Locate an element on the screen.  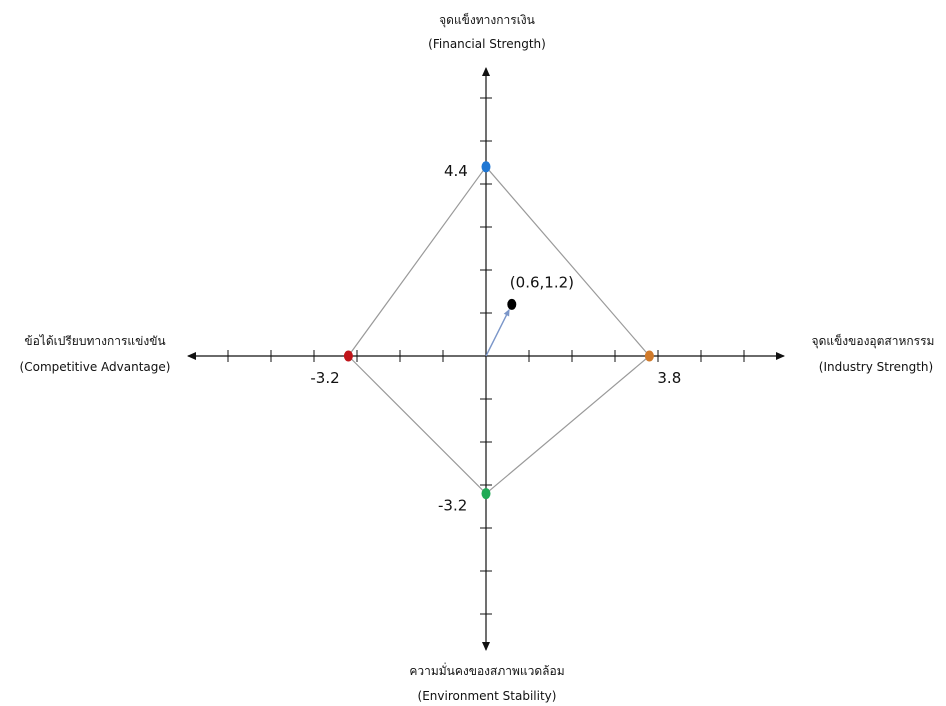
point-industry-strength is located at coordinates (649, 356).